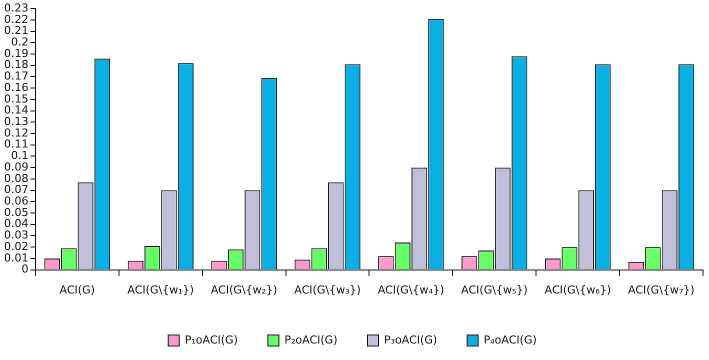  What do you see at coordinates (19, 155) in the screenshot?
I see `y-tick-label: 0.1` at bounding box center [19, 155].